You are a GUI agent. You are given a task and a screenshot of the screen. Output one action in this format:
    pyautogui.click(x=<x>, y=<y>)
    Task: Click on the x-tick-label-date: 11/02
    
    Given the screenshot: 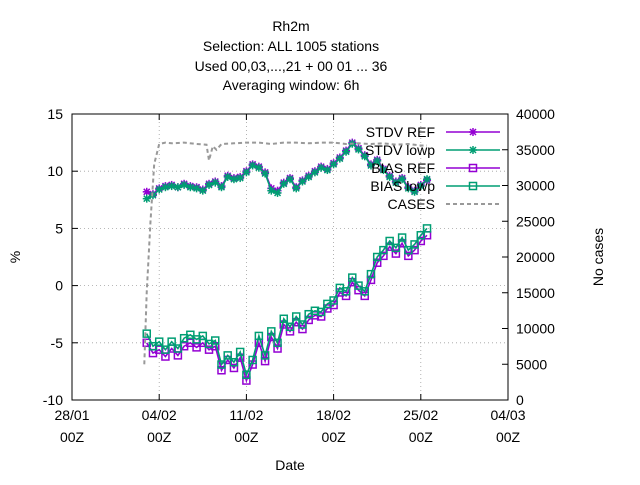 What is the action you would take?
    pyautogui.click(x=246, y=415)
    